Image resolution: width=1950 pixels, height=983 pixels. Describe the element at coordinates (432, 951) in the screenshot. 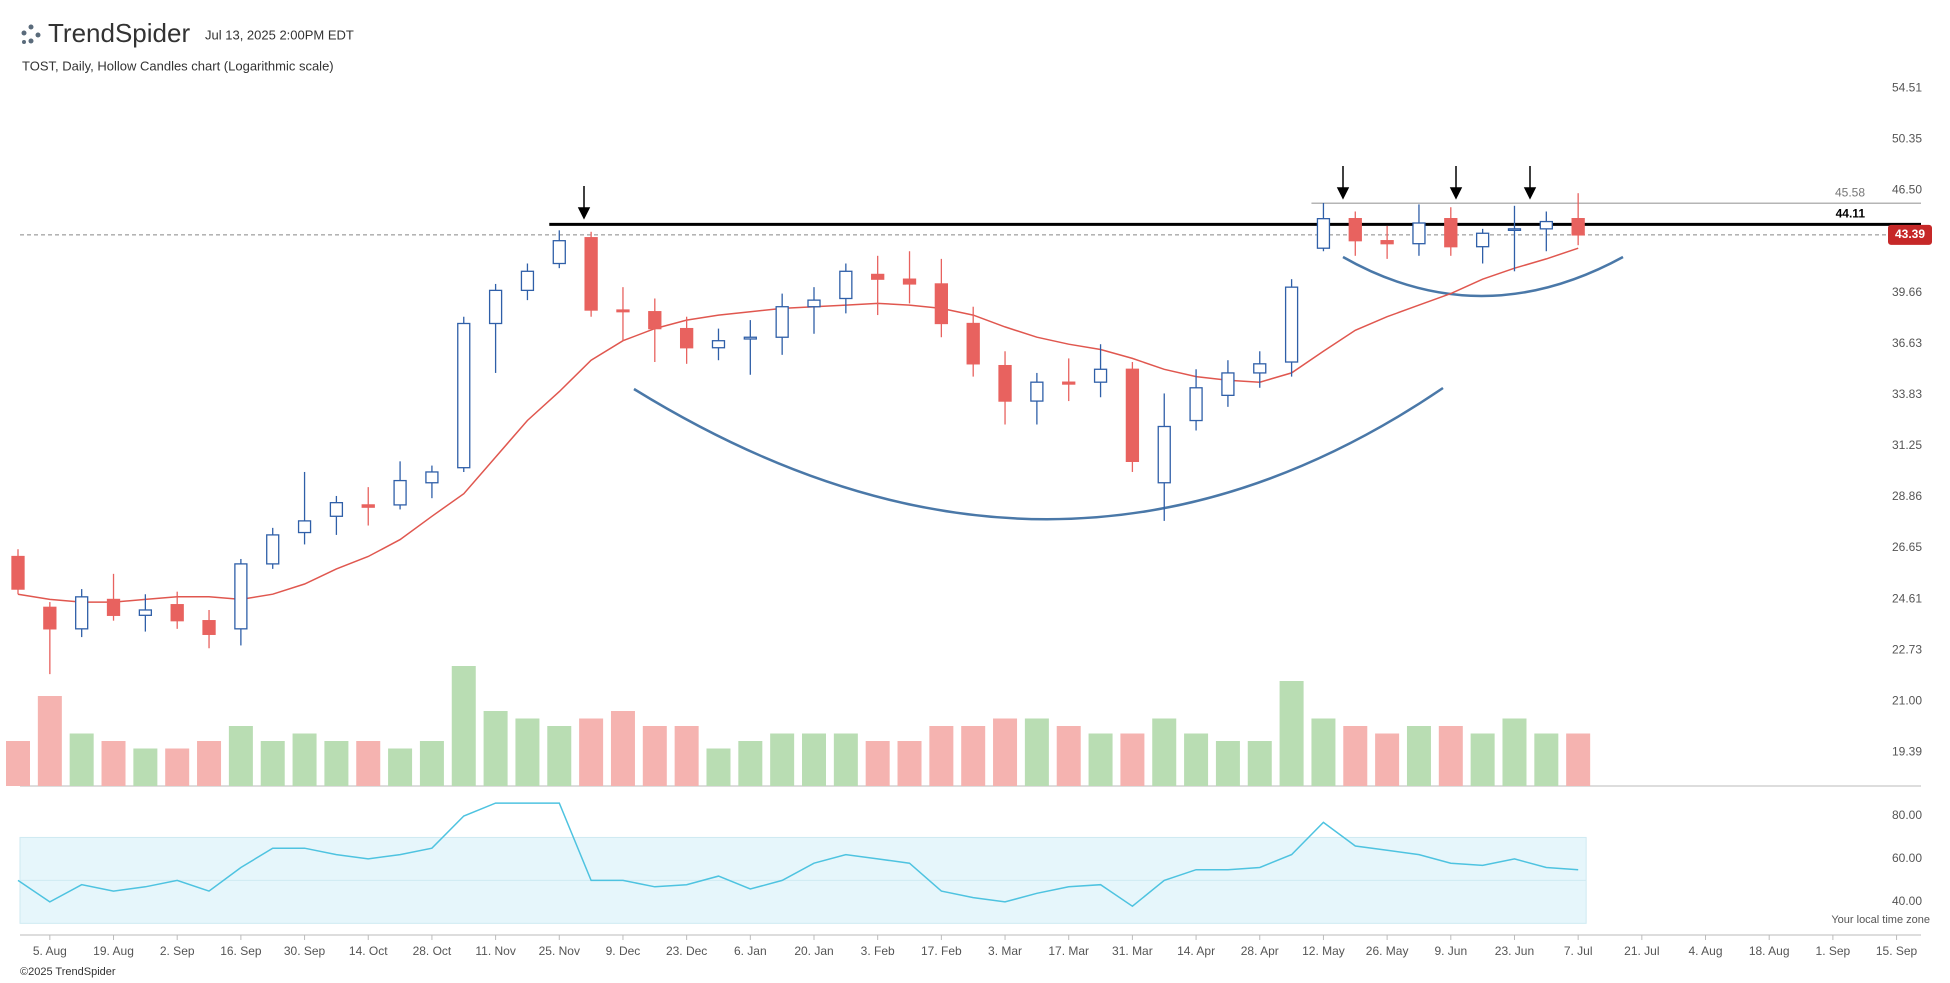

I see `x-tick-label: 28. Oct` at that location.